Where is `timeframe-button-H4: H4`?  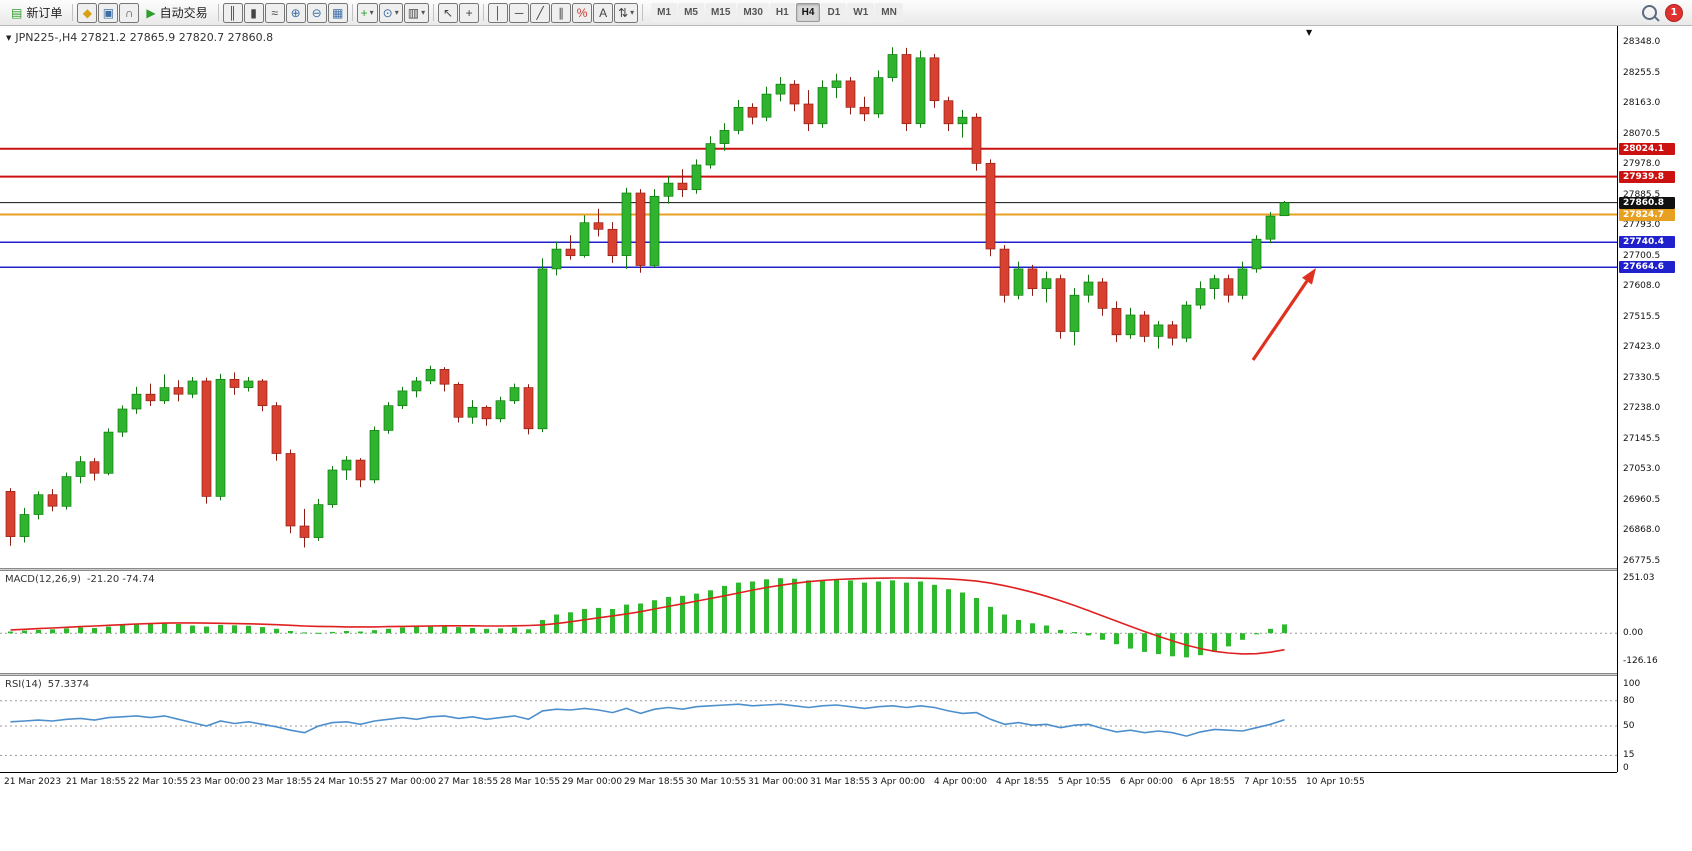
timeframe-button-H4: H4 is located at coordinates (808, 12).